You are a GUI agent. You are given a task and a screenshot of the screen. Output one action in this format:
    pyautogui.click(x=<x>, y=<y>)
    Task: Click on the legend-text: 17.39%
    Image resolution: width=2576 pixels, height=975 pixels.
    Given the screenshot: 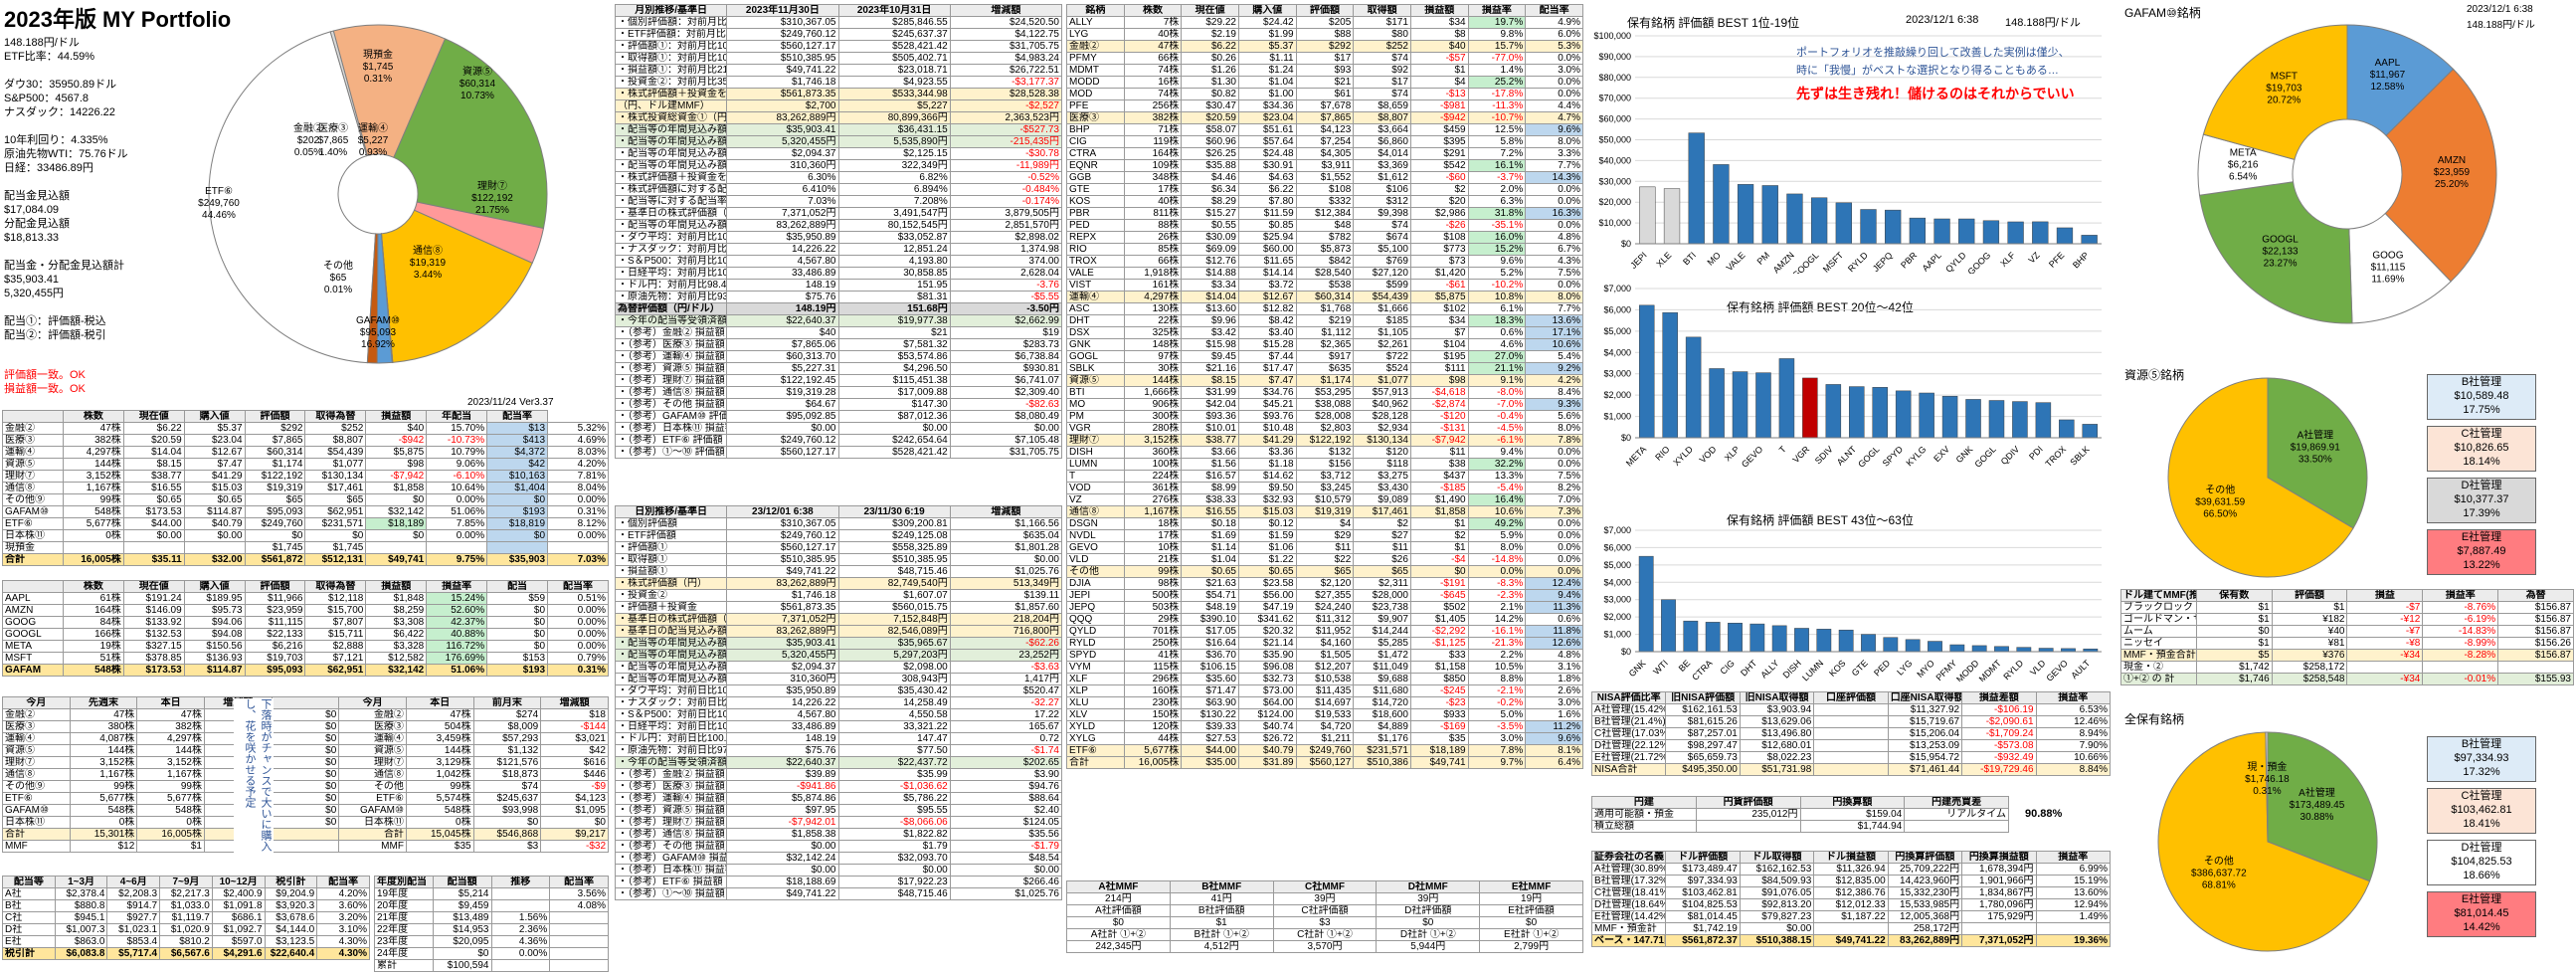 What is the action you would take?
    pyautogui.click(x=2481, y=513)
    